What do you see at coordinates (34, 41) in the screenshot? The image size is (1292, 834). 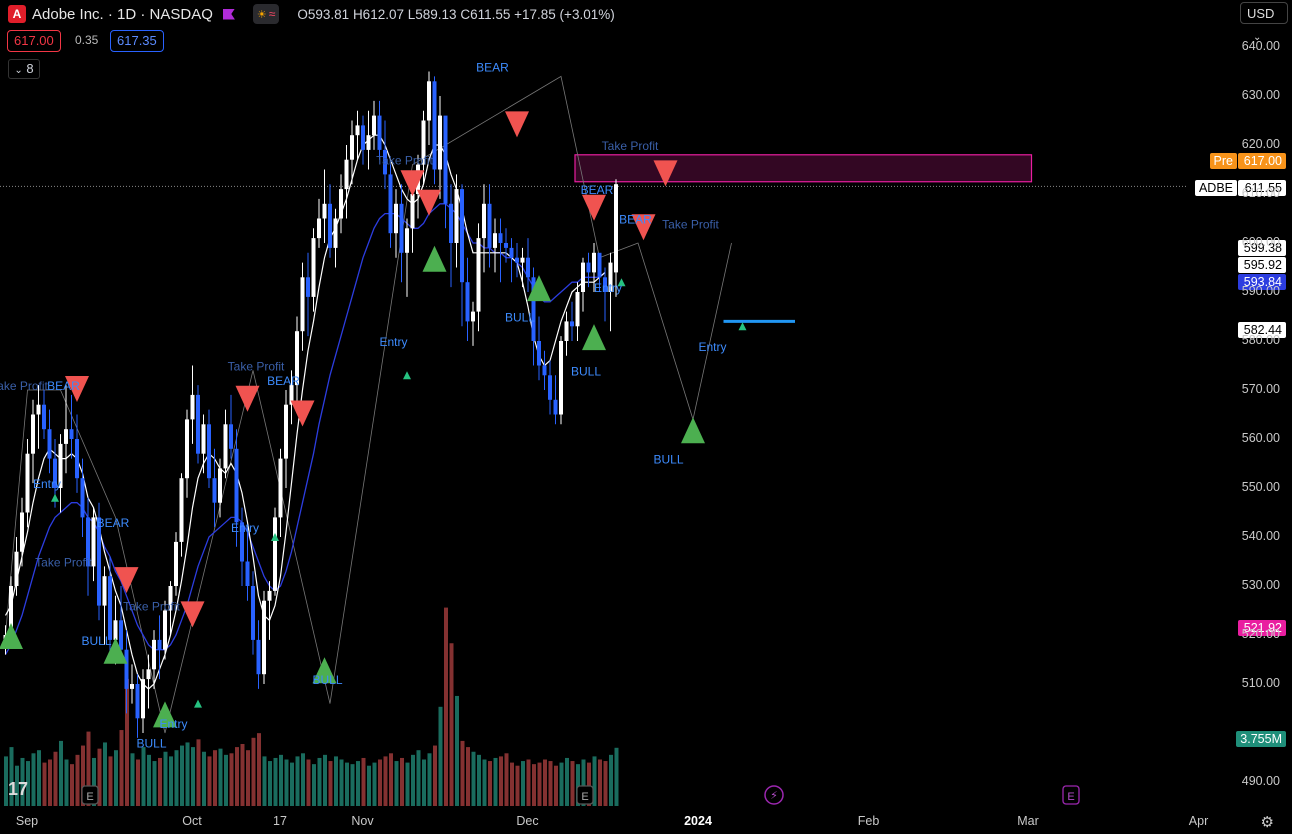 I see `bid-price-button: 617.00` at bounding box center [34, 41].